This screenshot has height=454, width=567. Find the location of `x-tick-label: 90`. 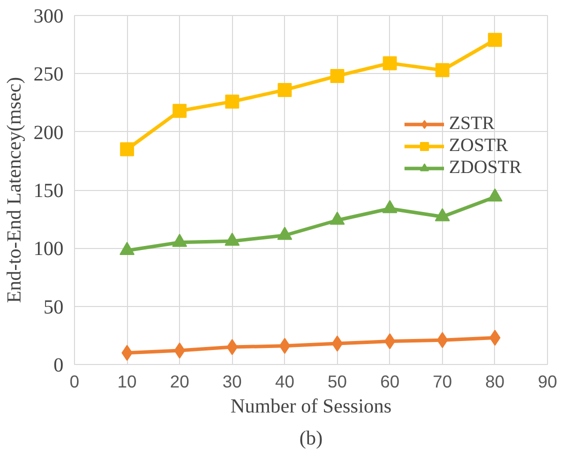

x-tick-label: 90 is located at coordinates (548, 382).